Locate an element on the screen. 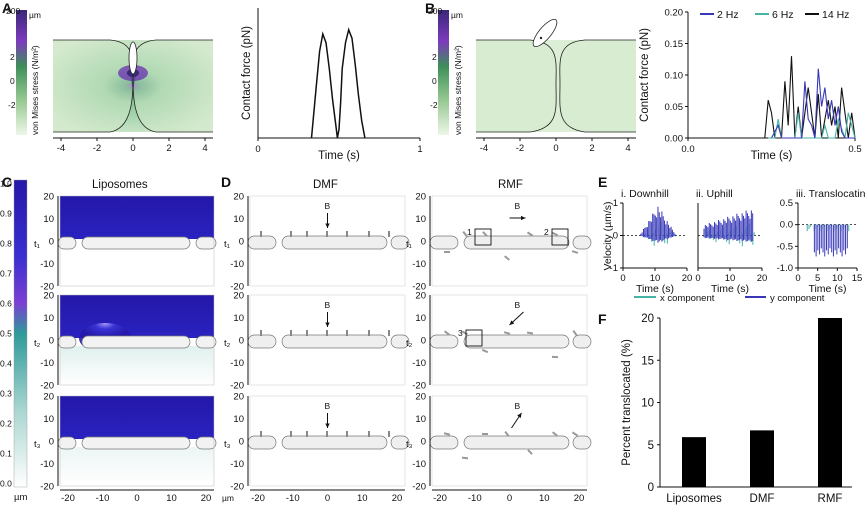  series-line-14-Hz is located at coordinates (805, 97).